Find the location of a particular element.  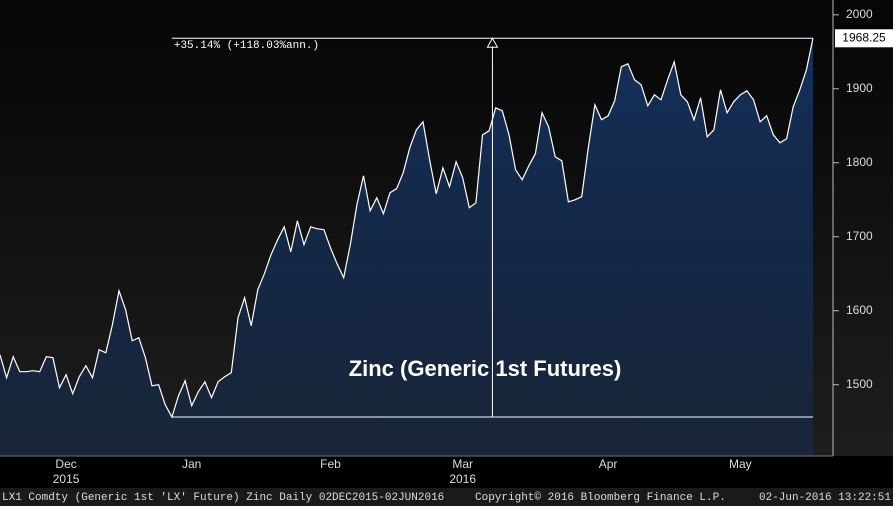

last-value-box is located at coordinates (864, 38).